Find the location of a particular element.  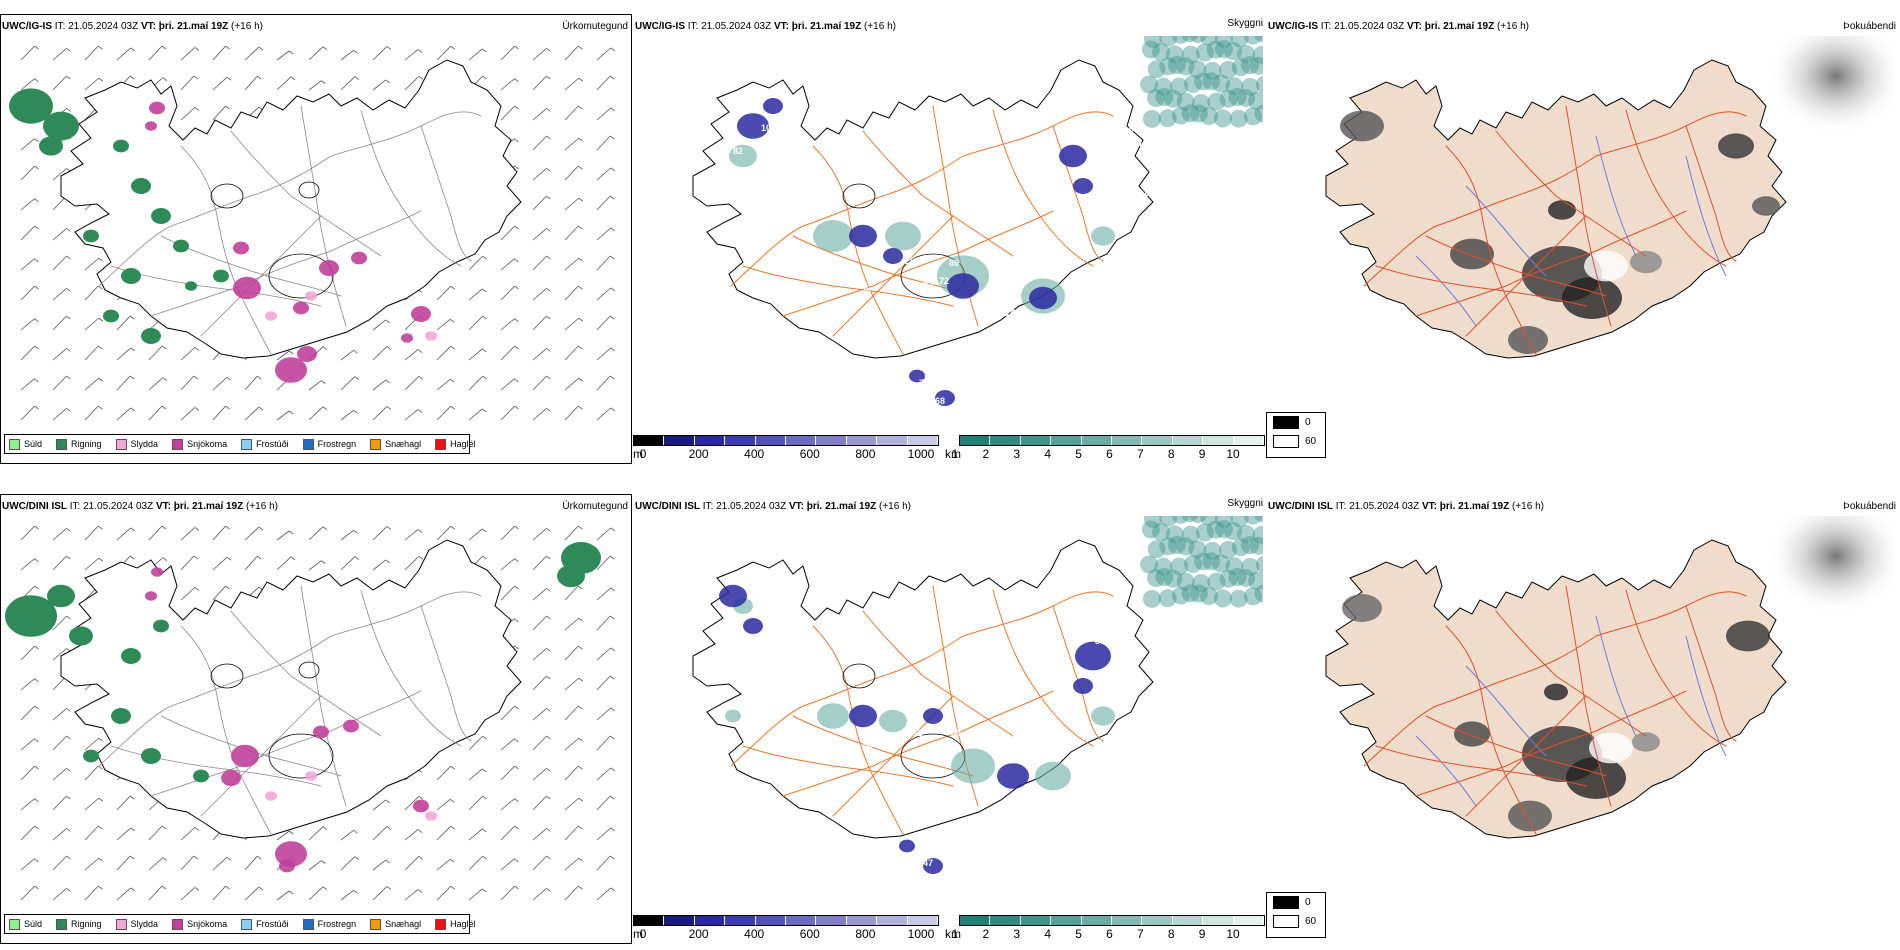

legend-label: Haglél is located at coordinates (463, 444).